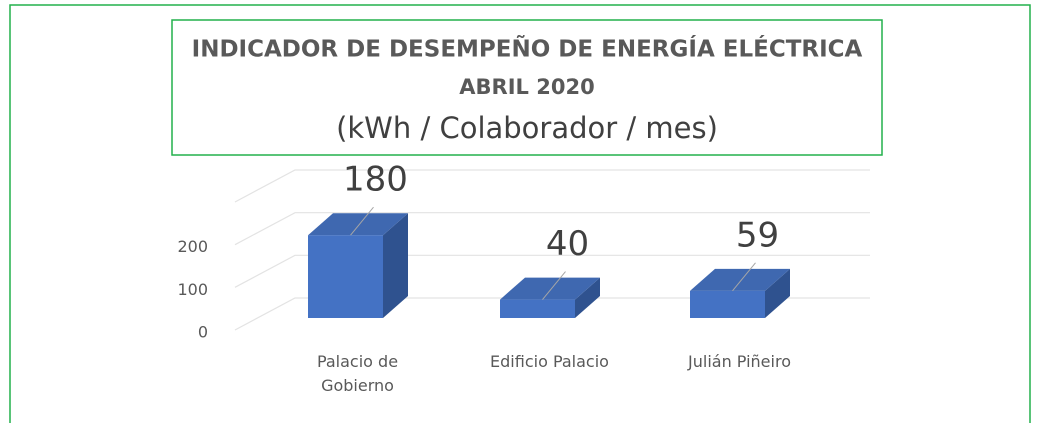 This screenshot has width=1037, height=423. I want to click on chart-subtitle: ABRIL 2020, so click(526, 87).